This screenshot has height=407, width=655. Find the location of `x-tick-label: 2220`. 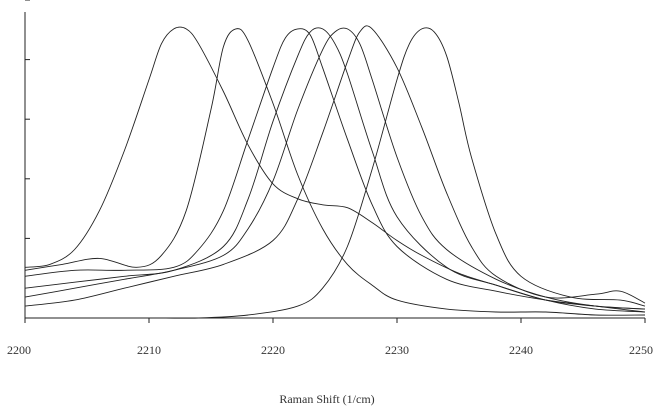

x-tick-label: 2220 is located at coordinates (273, 350).